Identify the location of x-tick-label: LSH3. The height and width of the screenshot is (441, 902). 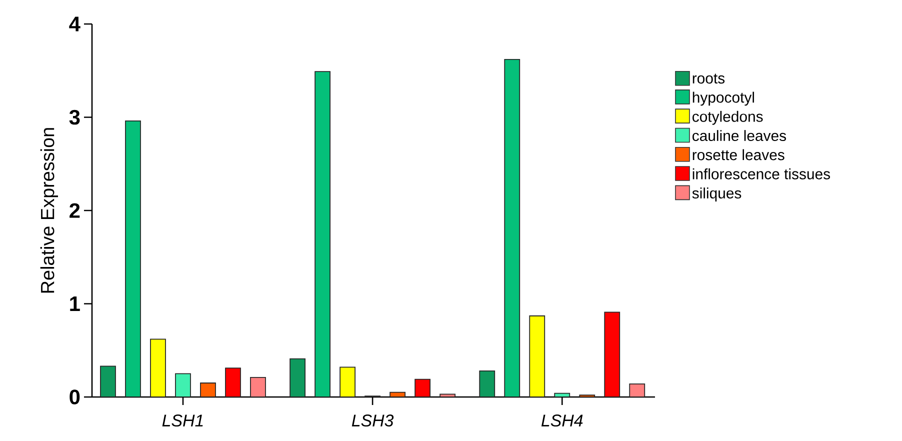
(373, 420).